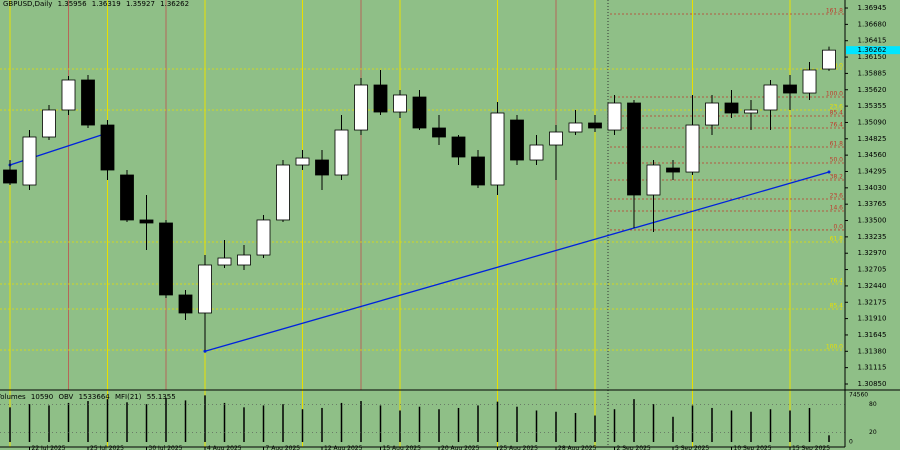 The height and width of the screenshot is (450, 900). What do you see at coordinates (460, 447) in the screenshot?
I see `x-tick-label: 20 Aug 2025` at bounding box center [460, 447].